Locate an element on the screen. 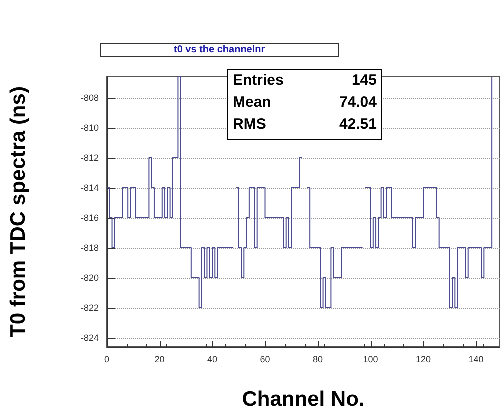 The height and width of the screenshot is (415, 501). x-tick-label: 20 is located at coordinates (159, 359).